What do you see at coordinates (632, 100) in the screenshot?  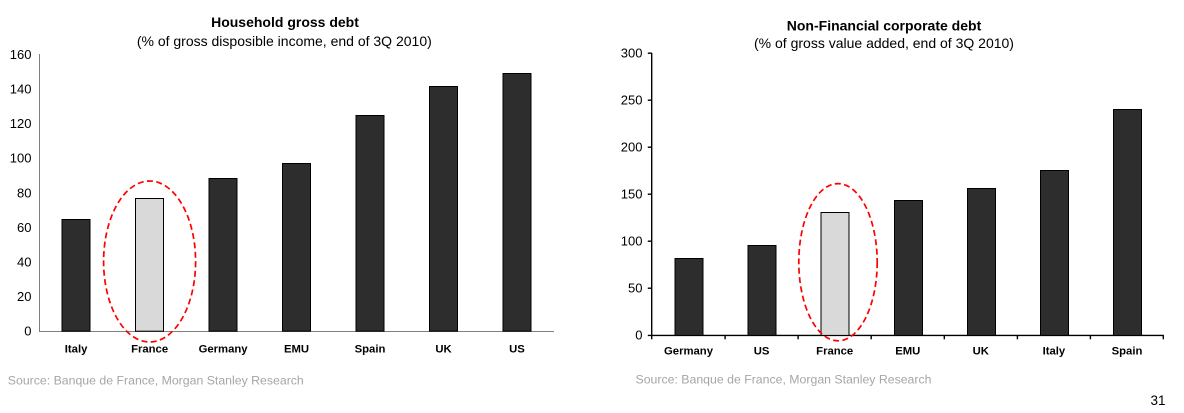 I see `svg-text: 250` at bounding box center [632, 100].